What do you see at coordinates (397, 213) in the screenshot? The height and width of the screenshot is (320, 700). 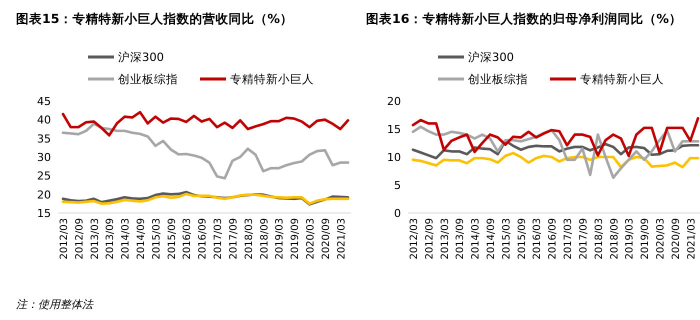 I see `y-tick-label: 0` at bounding box center [397, 213].